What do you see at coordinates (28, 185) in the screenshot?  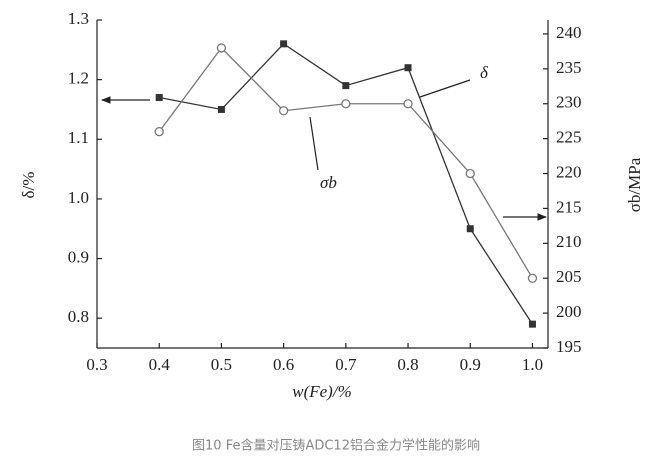 I see `y-axis-label: δ/%` at bounding box center [28, 185].